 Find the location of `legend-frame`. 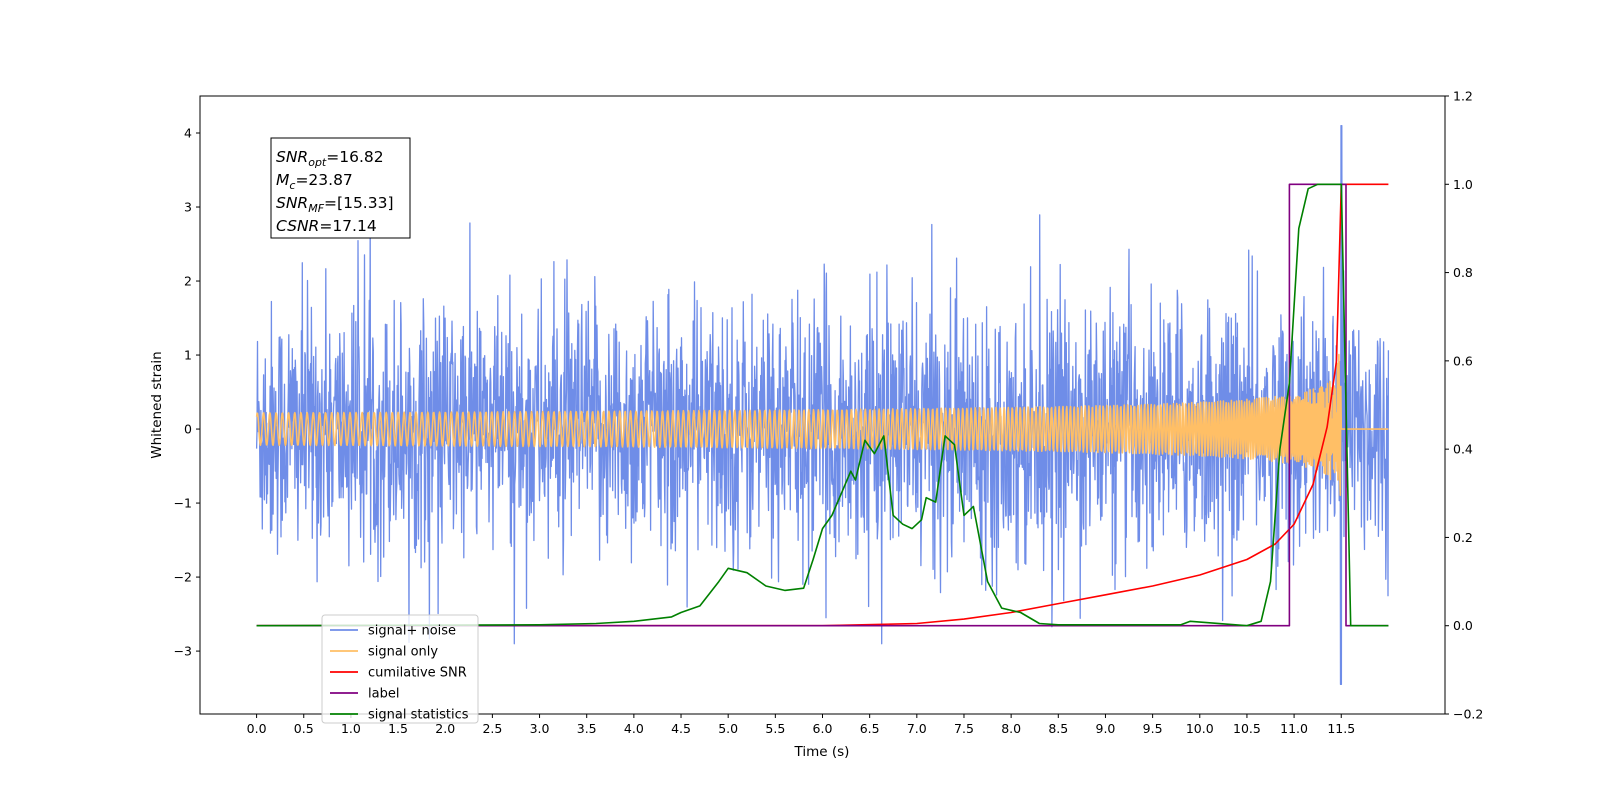

legend-frame is located at coordinates (400, 669).